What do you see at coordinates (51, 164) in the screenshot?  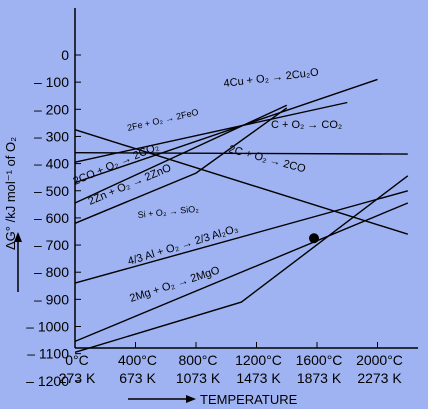 I see `y-tick-label: – 400` at bounding box center [51, 164].